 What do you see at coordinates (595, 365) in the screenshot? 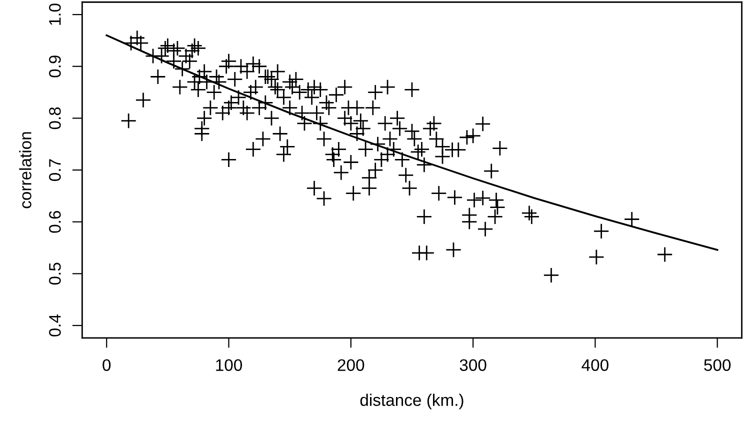
I see `x-tick-label: 400` at bounding box center [595, 365].